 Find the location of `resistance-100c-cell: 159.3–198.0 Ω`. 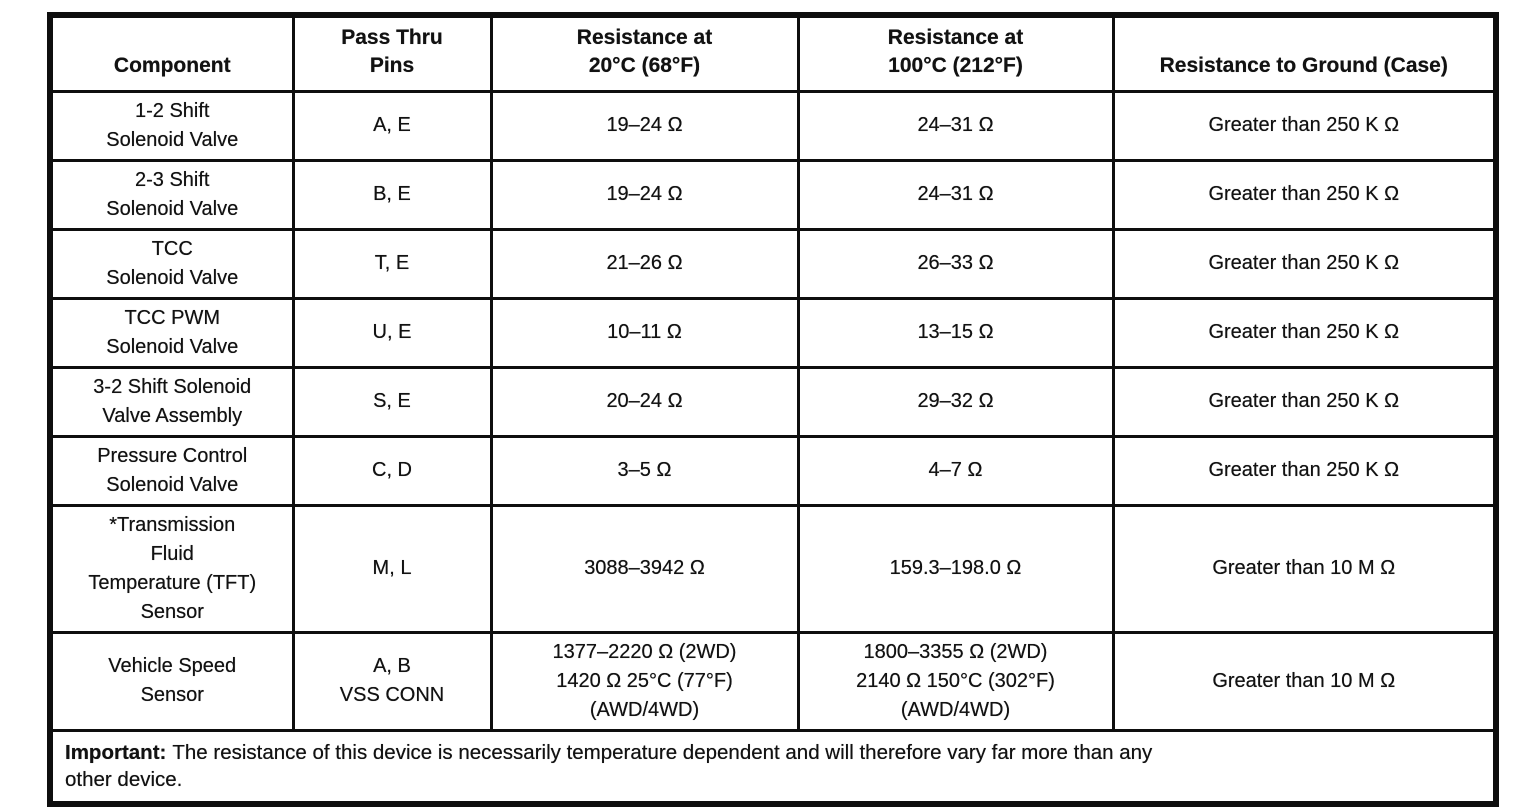

resistance-100c-cell: 159.3–198.0 Ω is located at coordinates (955, 568).